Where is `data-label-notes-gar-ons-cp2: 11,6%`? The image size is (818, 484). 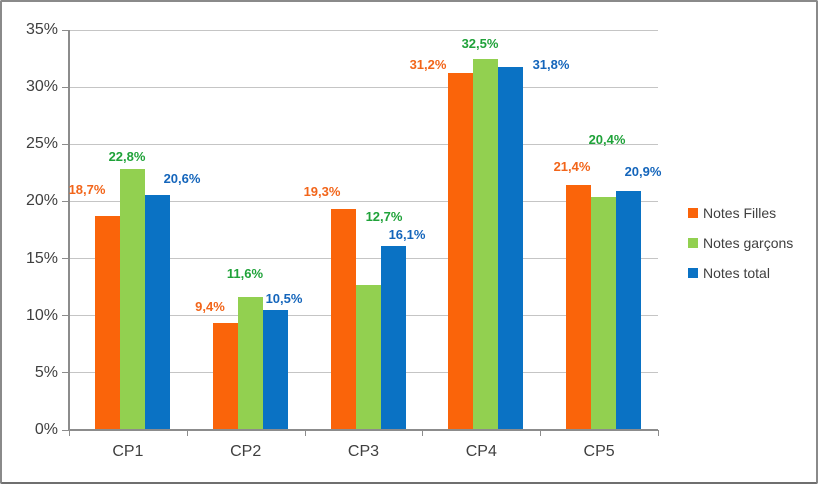 data-label-notes-gar-ons-cp2: 11,6% is located at coordinates (245, 273).